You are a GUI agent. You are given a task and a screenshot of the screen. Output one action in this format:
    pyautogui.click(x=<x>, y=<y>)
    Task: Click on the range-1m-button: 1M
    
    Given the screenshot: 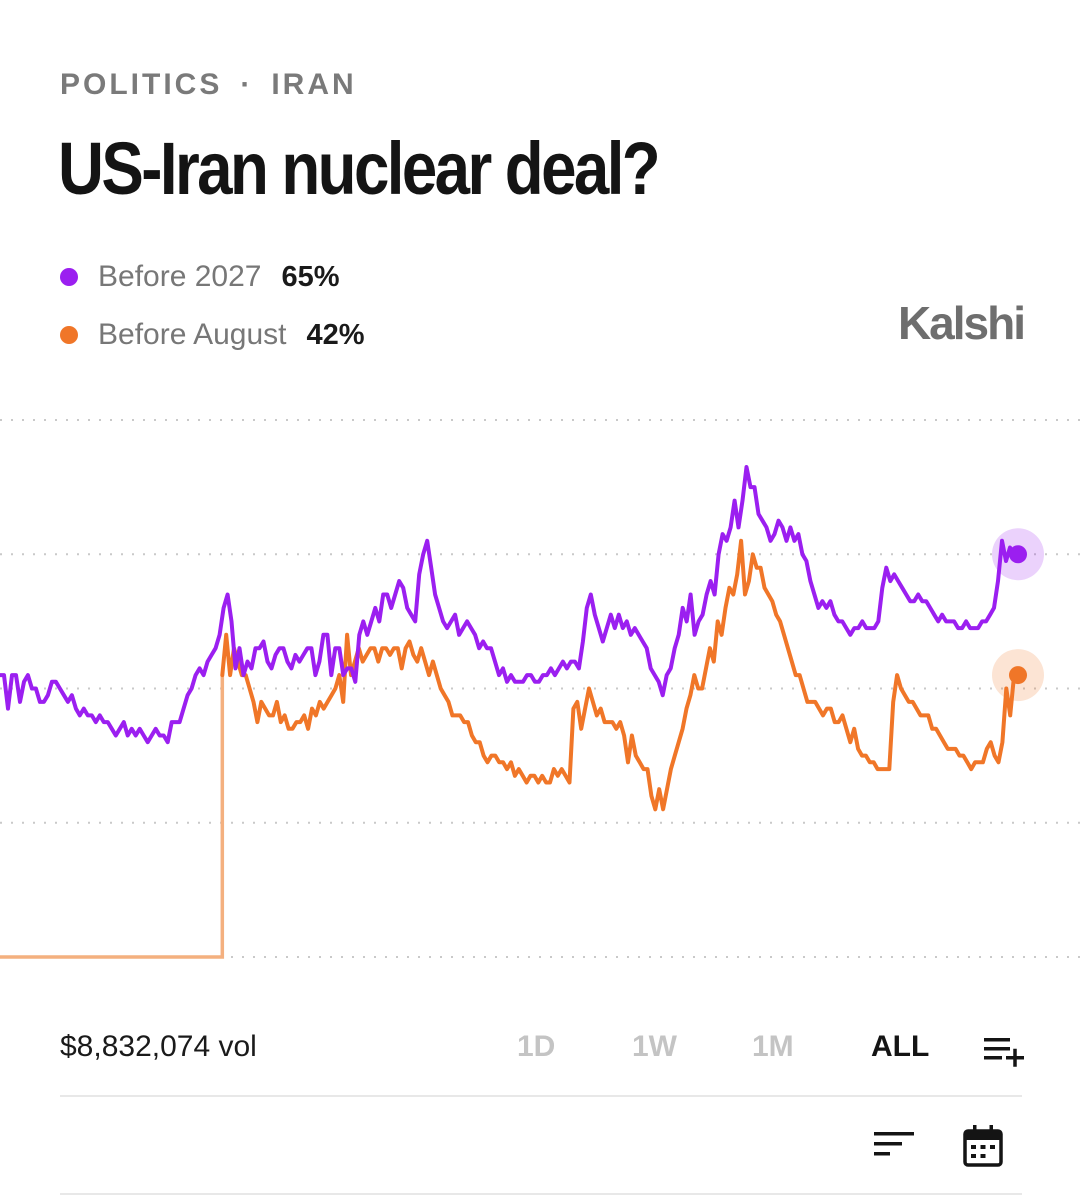 What is the action you would take?
    pyautogui.click(x=773, y=1046)
    